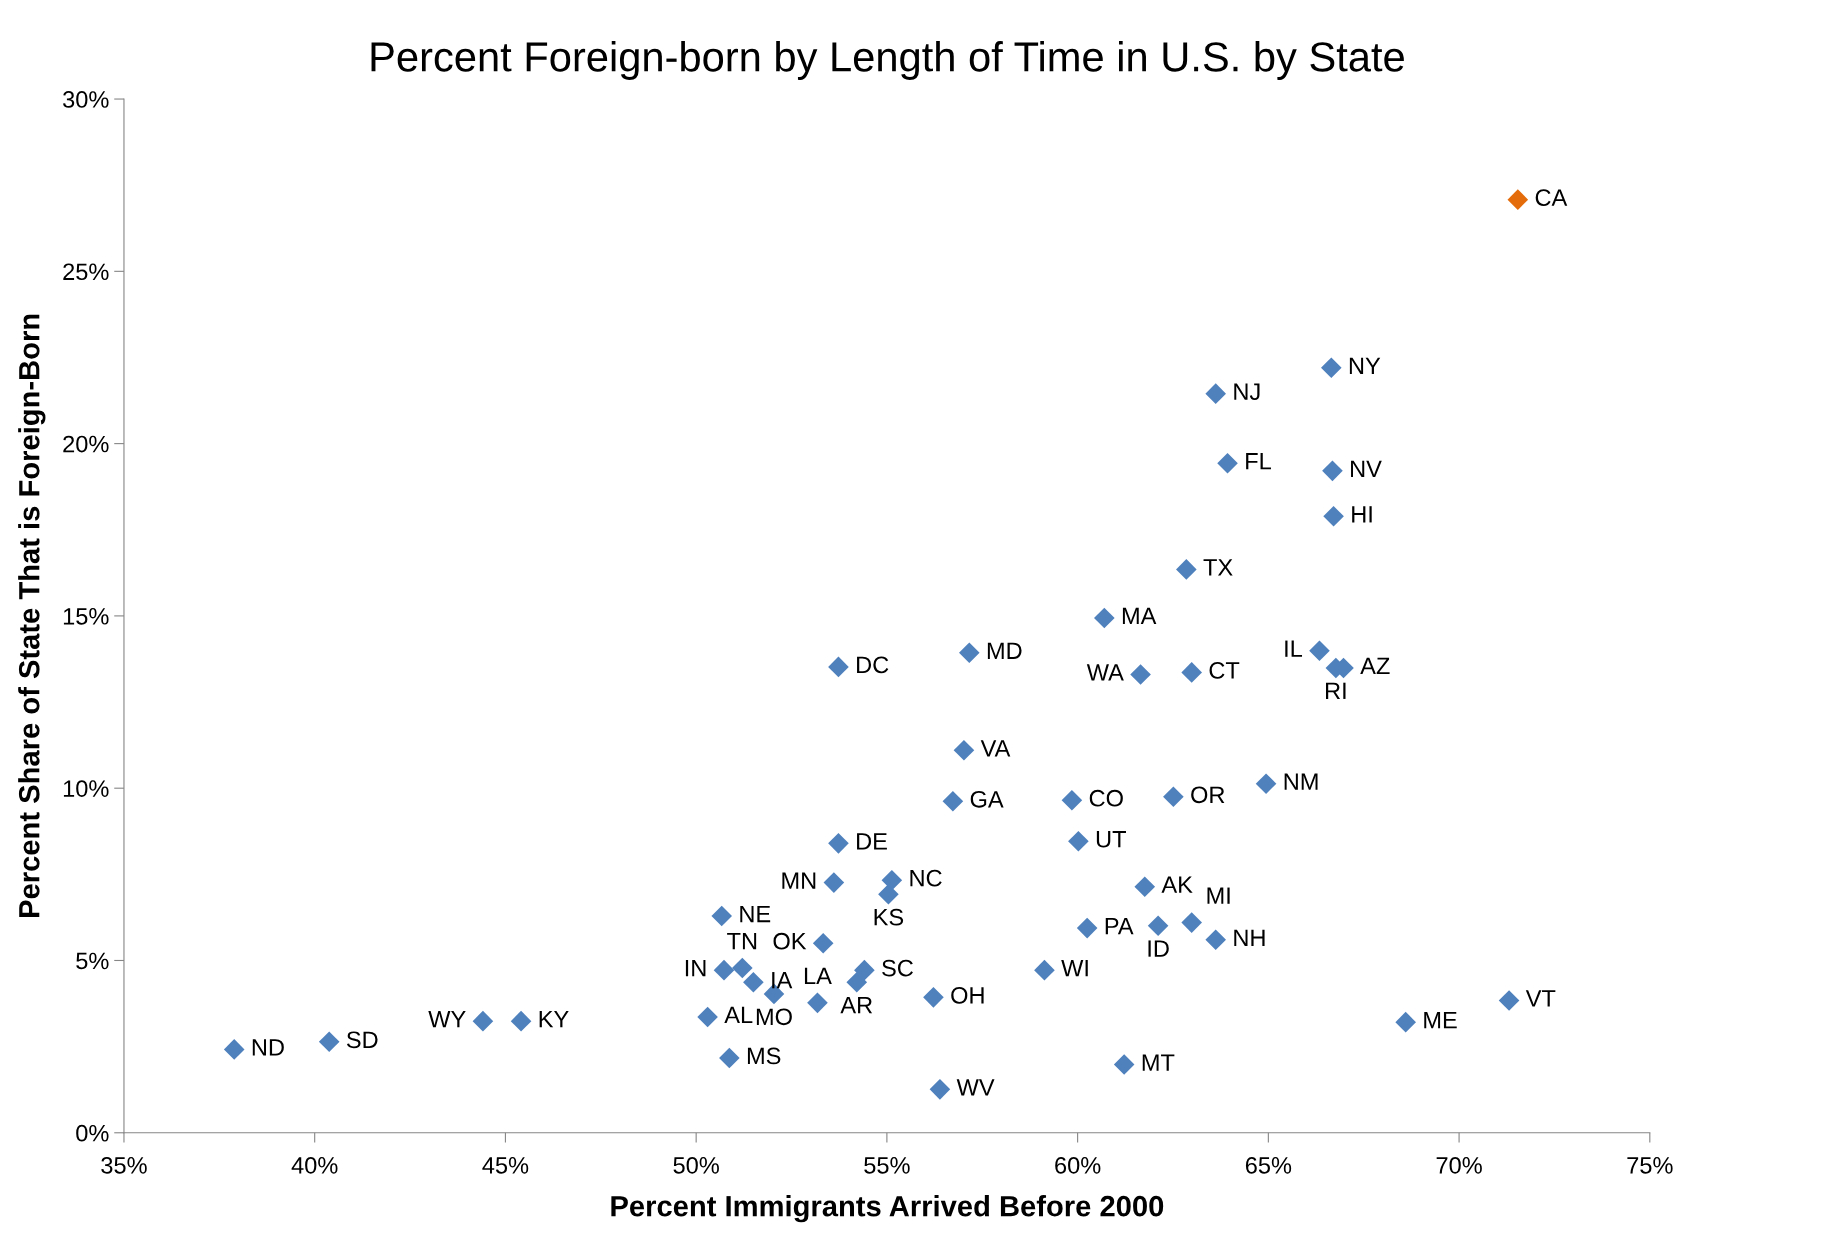 The image size is (1823, 1238). What do you see at coordinates (32, 615) in the screenshot?
I see `y-axis-title: Percent Share of State That is Foreign-Born` at bounding box center [32, 615].